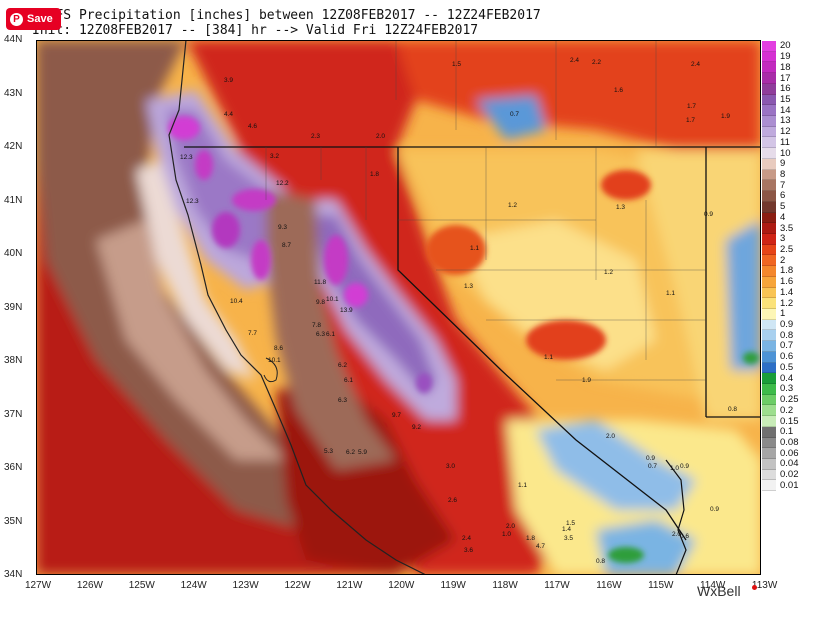 The image size is (836, 621). Describe the element at coordinates (13, 521) in the screenshot. I see `latitude-label: 35N` at that location.